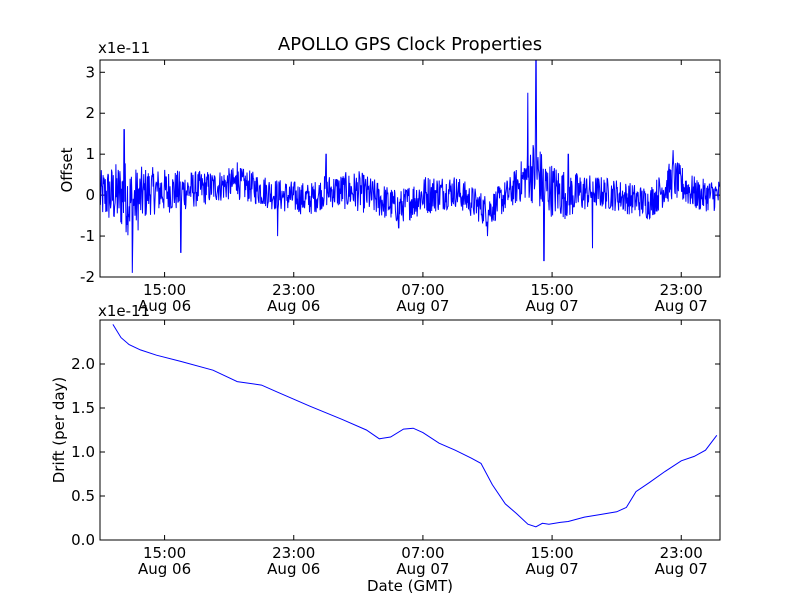 The width and height of the screenshot is (800, 604). Describe the element at coordinates (87, 277) in the screenshot. I see `offset-ytick-label: -2` at that location.